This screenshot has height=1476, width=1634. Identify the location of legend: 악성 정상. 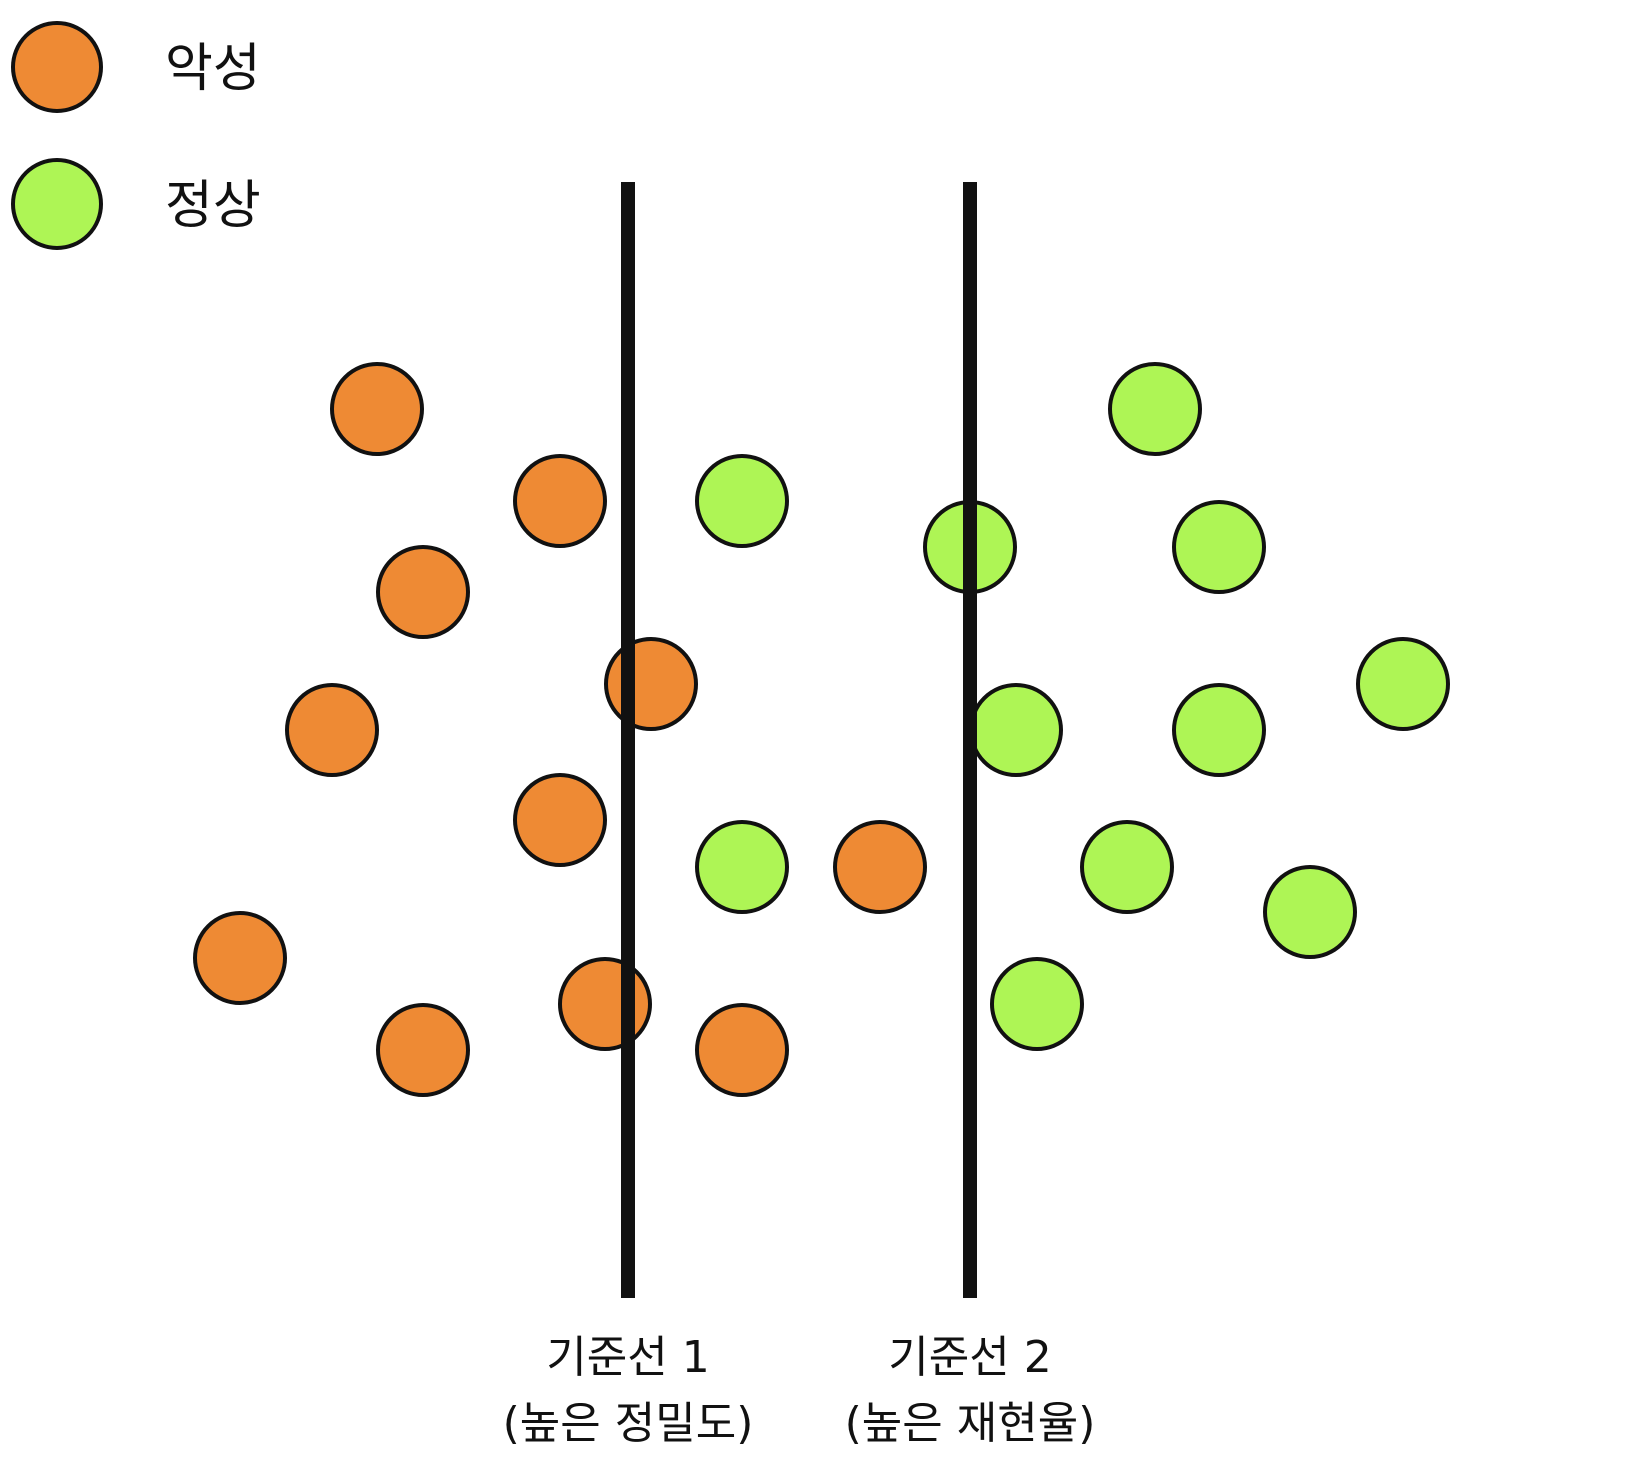
(136, 135).